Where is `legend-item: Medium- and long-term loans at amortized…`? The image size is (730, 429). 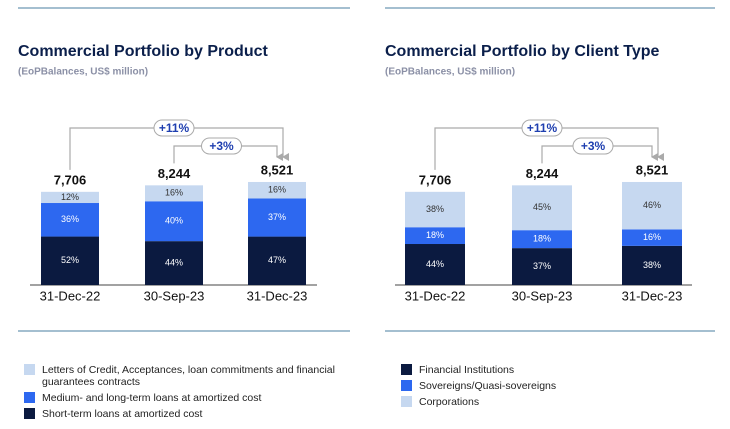 legend-item: Medium- and long-term loans at amortized… is located at coordinates (189, 398).